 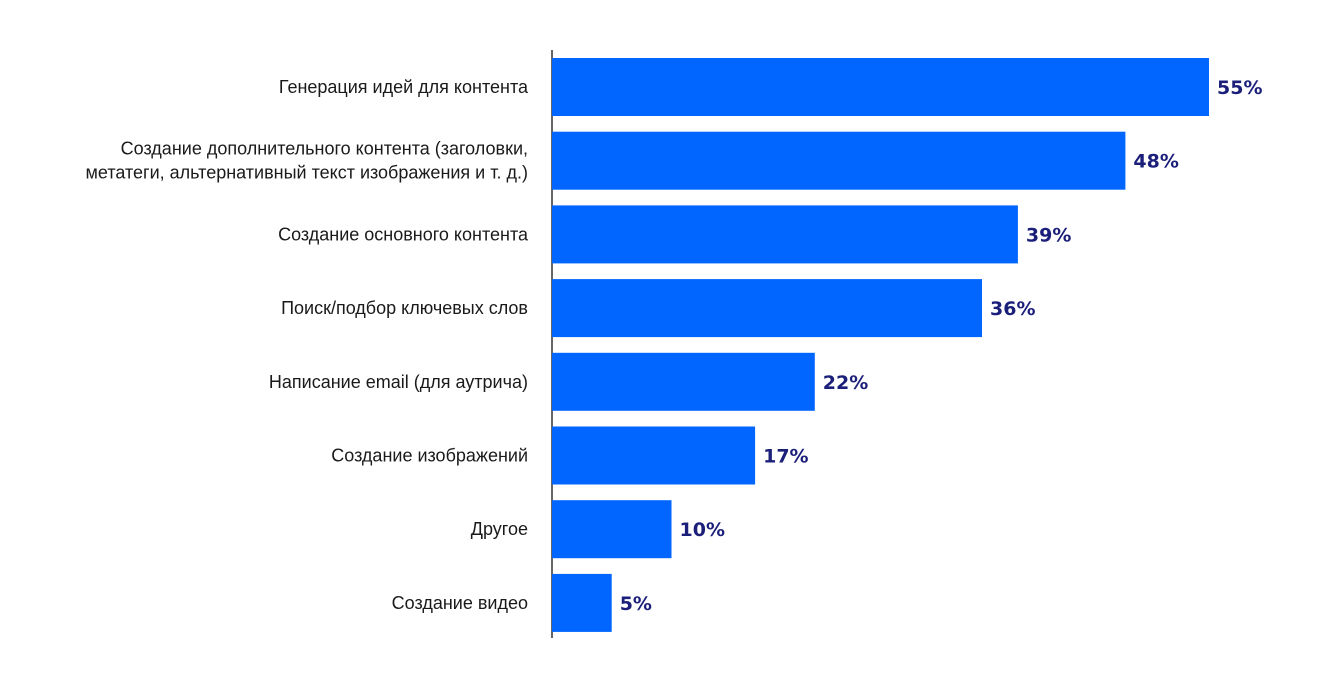 What do you see at coordinates (785, 457) in the screenshot?
I see `value-label-6: 17%` at bounding box center [785, 457].